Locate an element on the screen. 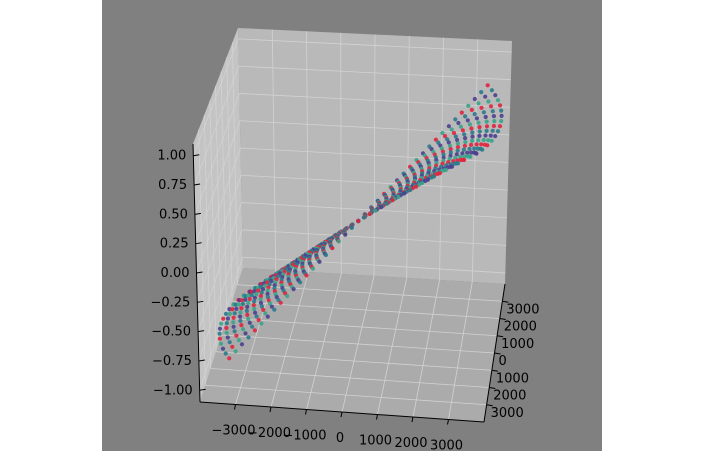 The height and width of the screenshot is (451, 725). z-tick-label: −0.75 is located at coordinates (172, 361).